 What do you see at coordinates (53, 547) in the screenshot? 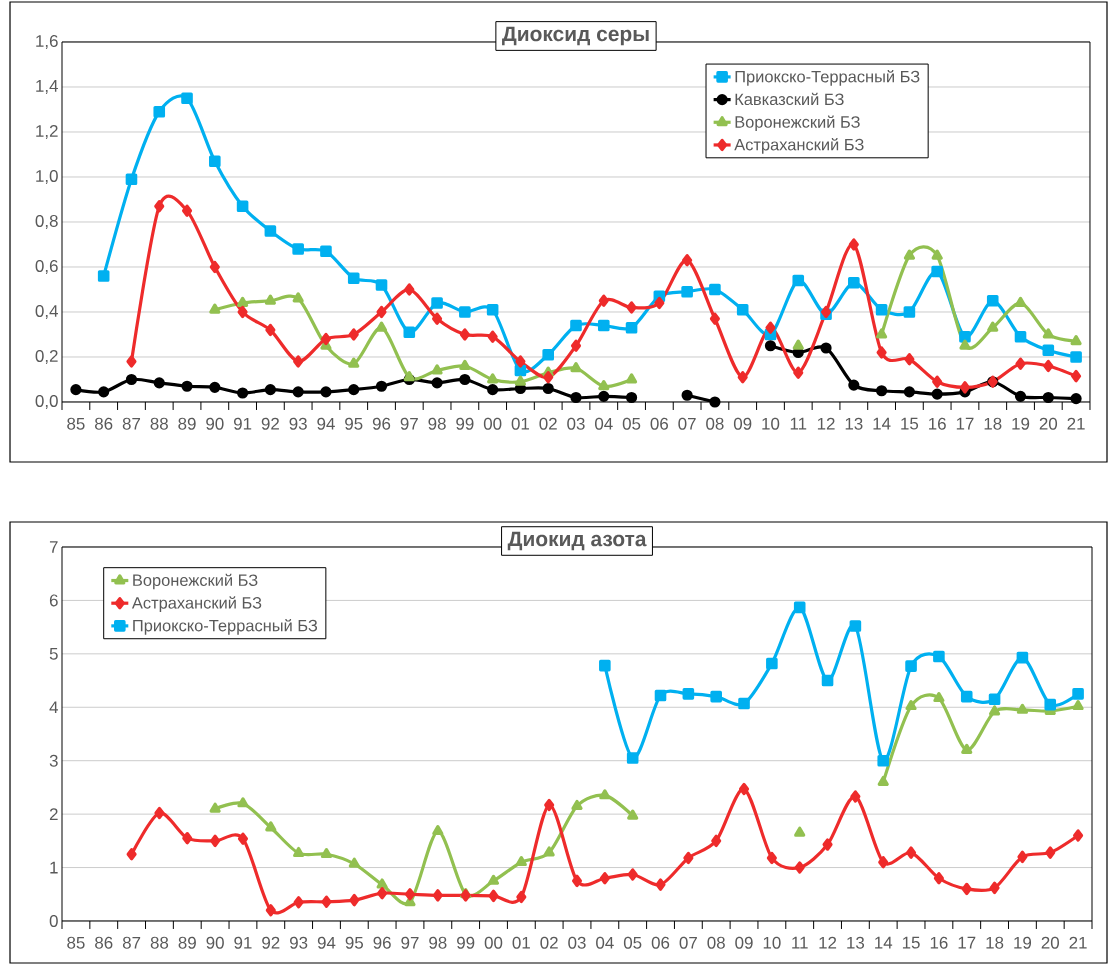
I see `y-tick-label: 7` at bounding box center [53, 547].